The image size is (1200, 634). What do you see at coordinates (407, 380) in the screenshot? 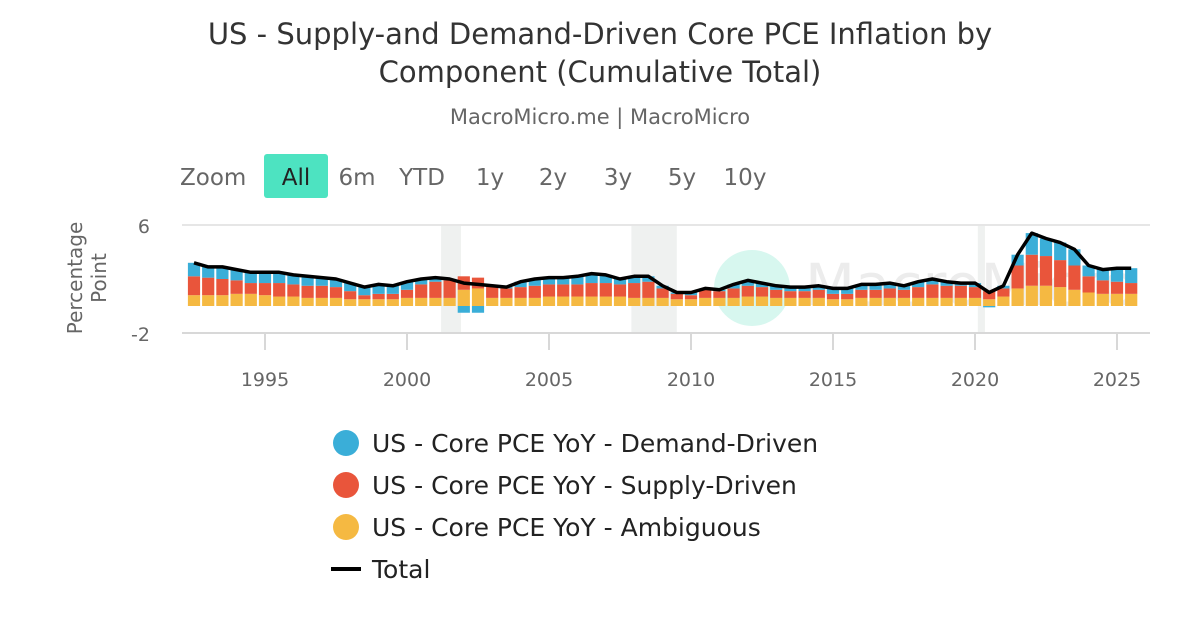
I see `x-tick-2000: 2000` at bounding box center [407, 380].